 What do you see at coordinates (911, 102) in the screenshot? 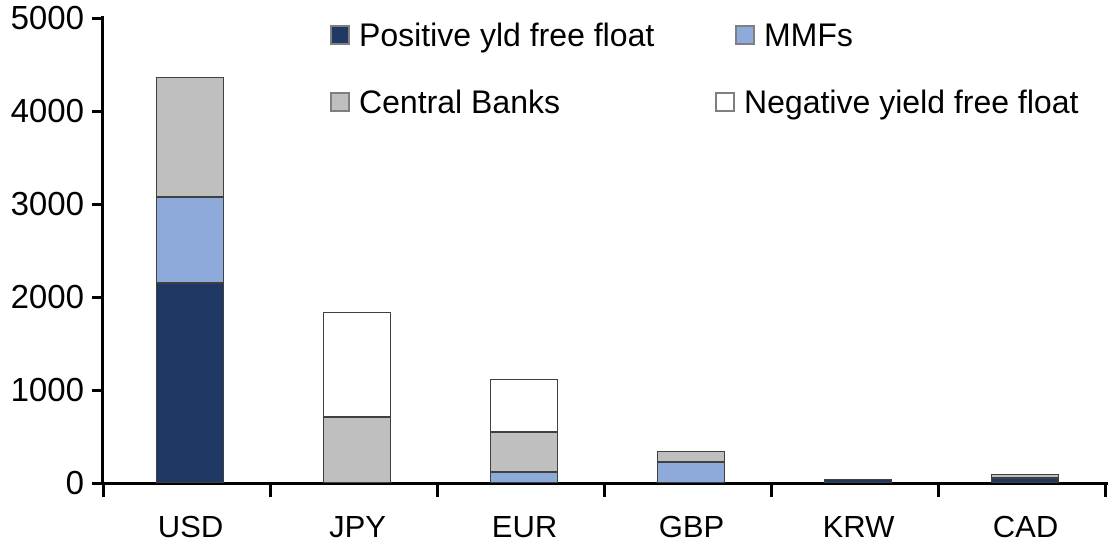
I see `legend-label-negative-yield-free-float: Negative yield free float` at bounding box center [911, 102].